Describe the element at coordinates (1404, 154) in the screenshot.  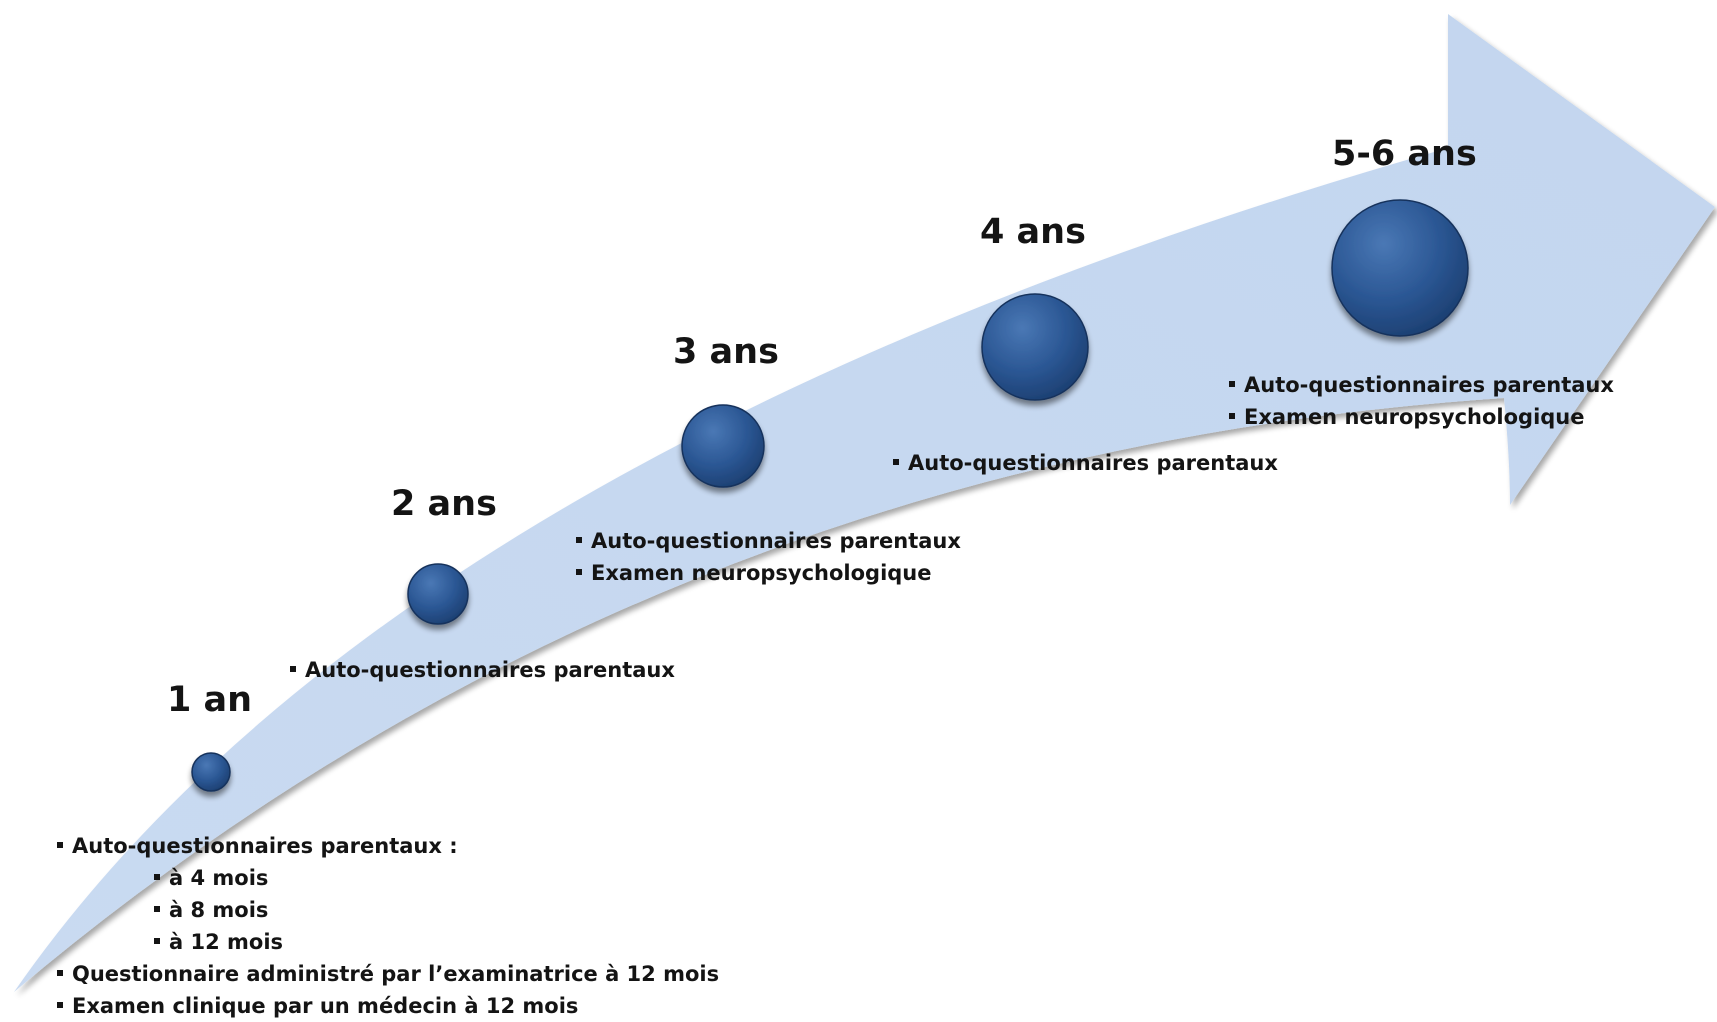
I see `stage-title-5-6ans: 5-6 ans` at that location.